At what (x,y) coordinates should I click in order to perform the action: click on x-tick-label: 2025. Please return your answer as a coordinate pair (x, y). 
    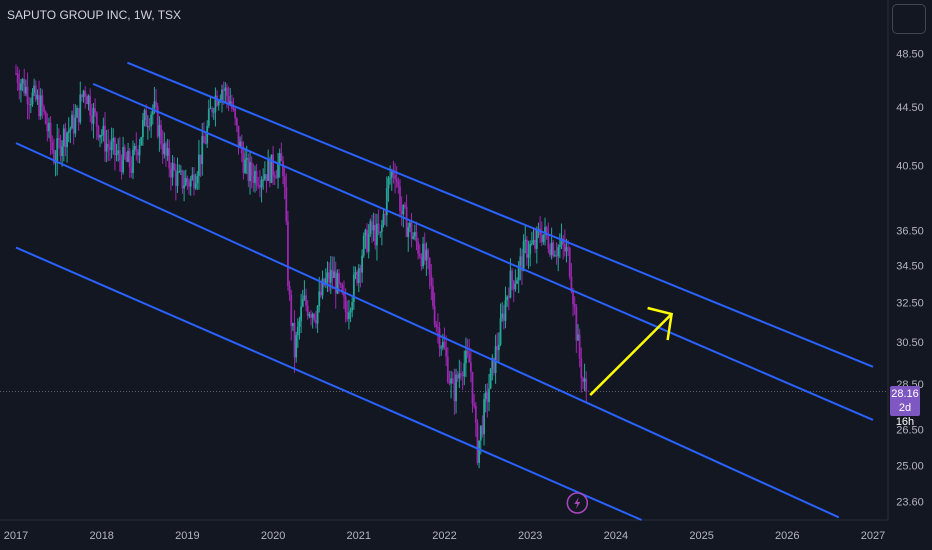
    Looking at the image, I should click on (701, 536).